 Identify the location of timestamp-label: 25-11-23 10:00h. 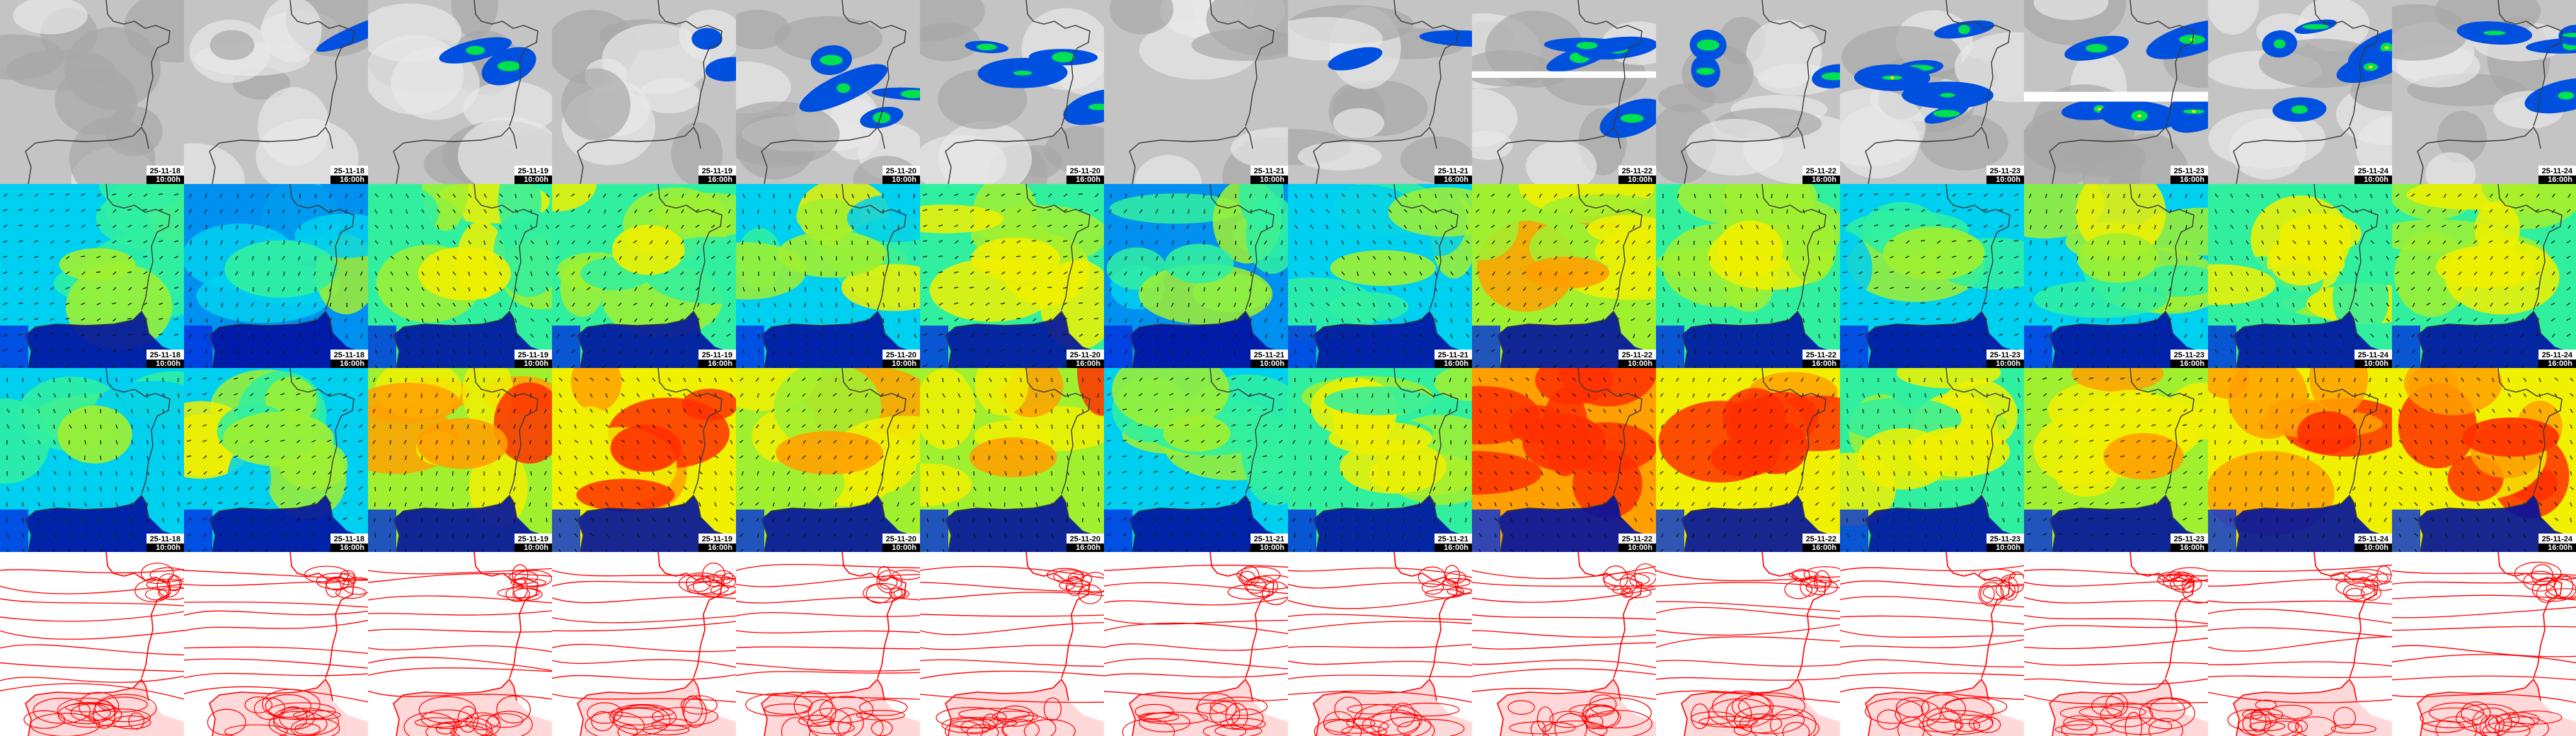
(2005, 543).